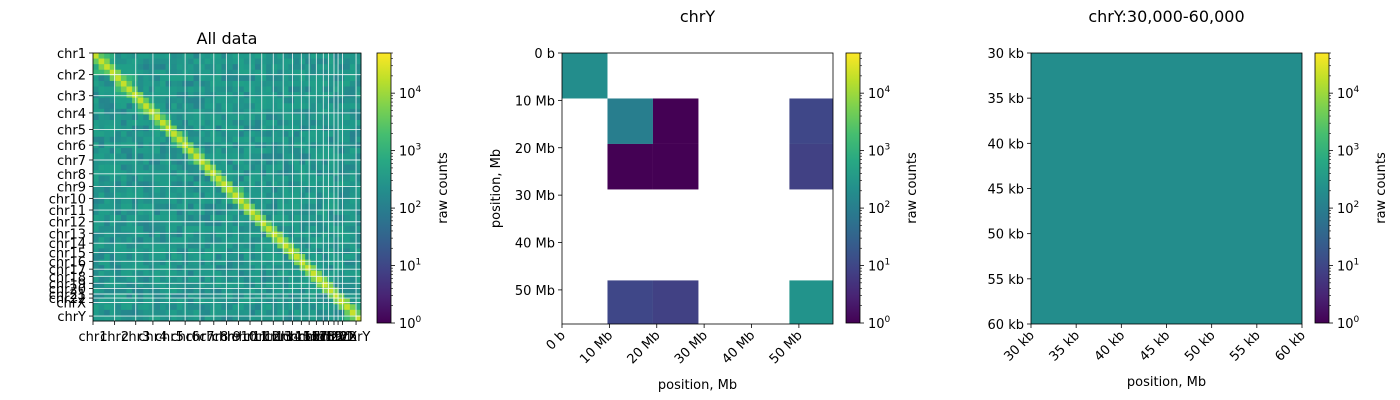 The height and width of the screenshot is (400, 1400). Describe the element at coordinates (419, 320) in the screenshot. I see `tick-exponent: 0` at that location.